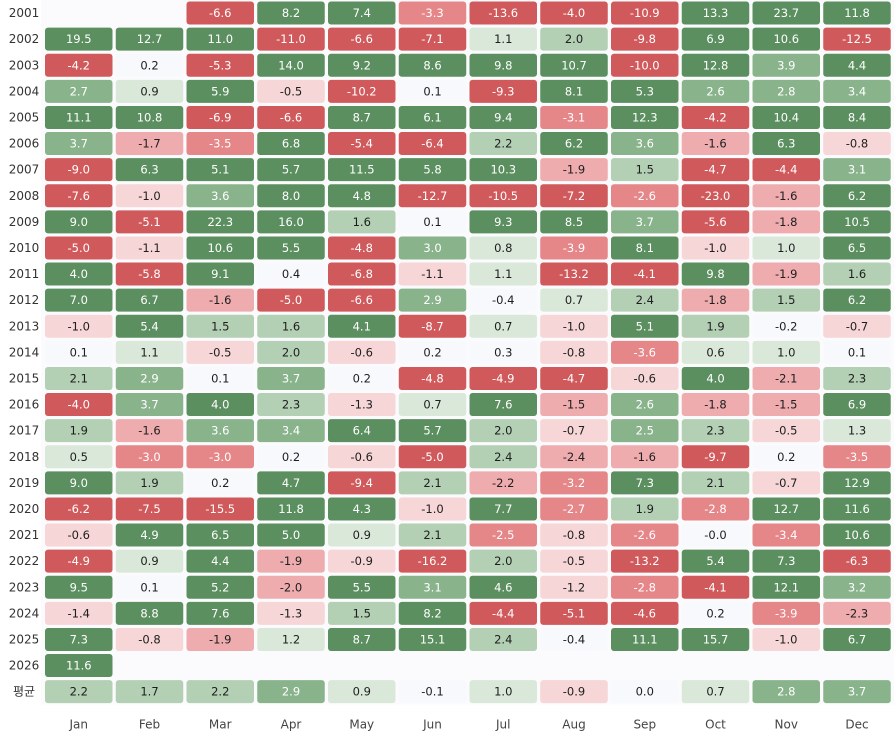 The height and width of the screenshot is (739, 894). Describe the element at coordinates (715, 457) in the screenshot. I see `heatmap-cell: -9.7` at that location.